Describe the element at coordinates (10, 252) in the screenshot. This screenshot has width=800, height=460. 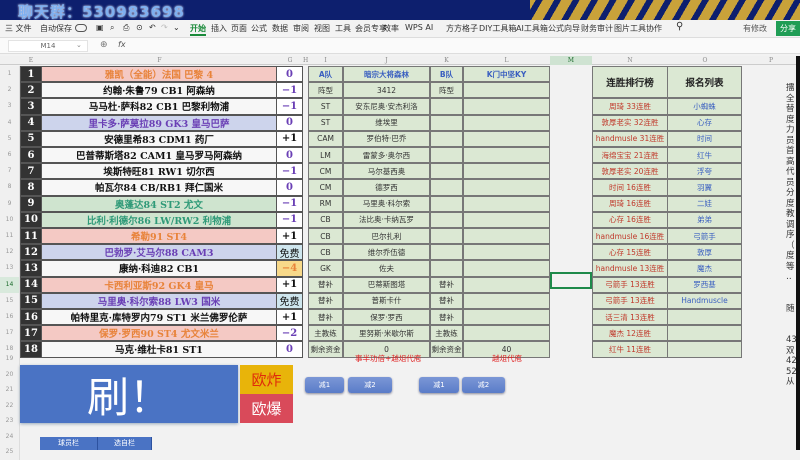
I see `row-header: 12` at that location.